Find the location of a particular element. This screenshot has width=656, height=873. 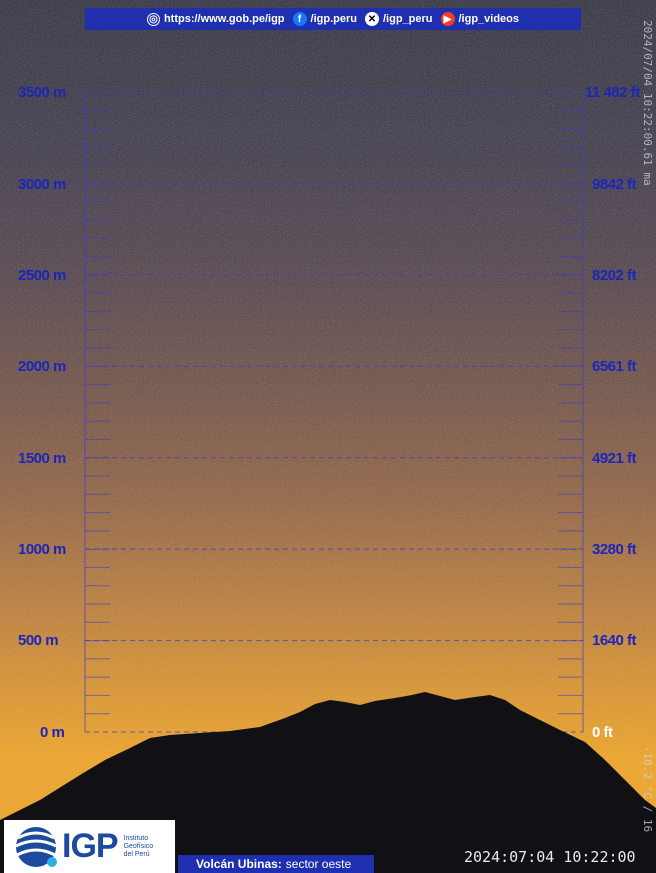

altitude-label-4921ft: 4921 ft is located at coordinates (614, 458).